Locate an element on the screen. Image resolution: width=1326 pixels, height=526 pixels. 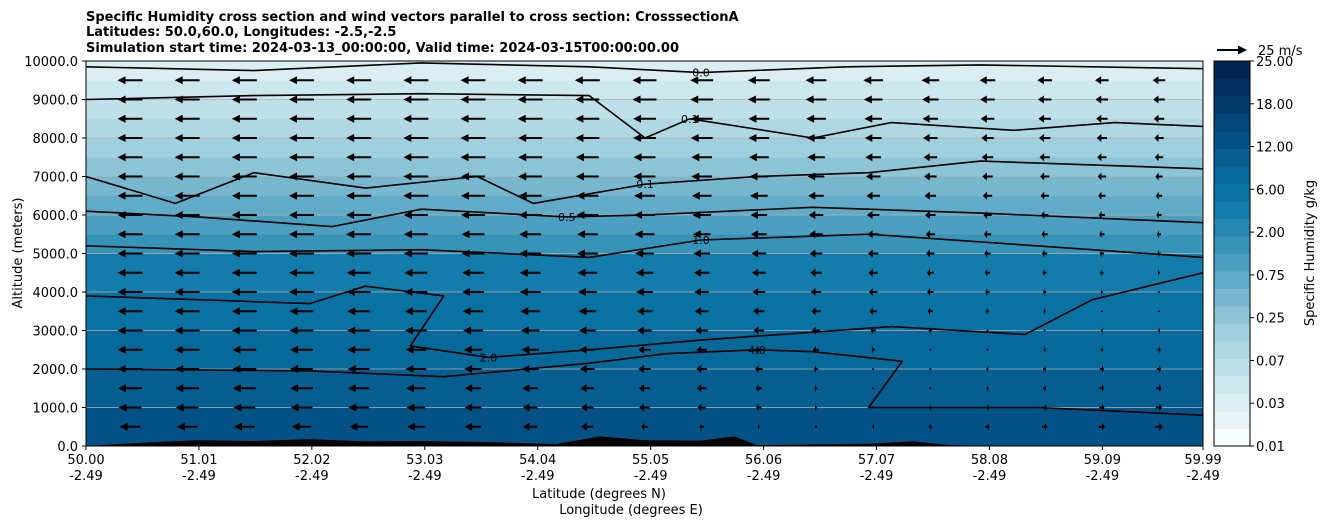
y-tick-label-9: 9000.0 is located at coordinates (56, 101).